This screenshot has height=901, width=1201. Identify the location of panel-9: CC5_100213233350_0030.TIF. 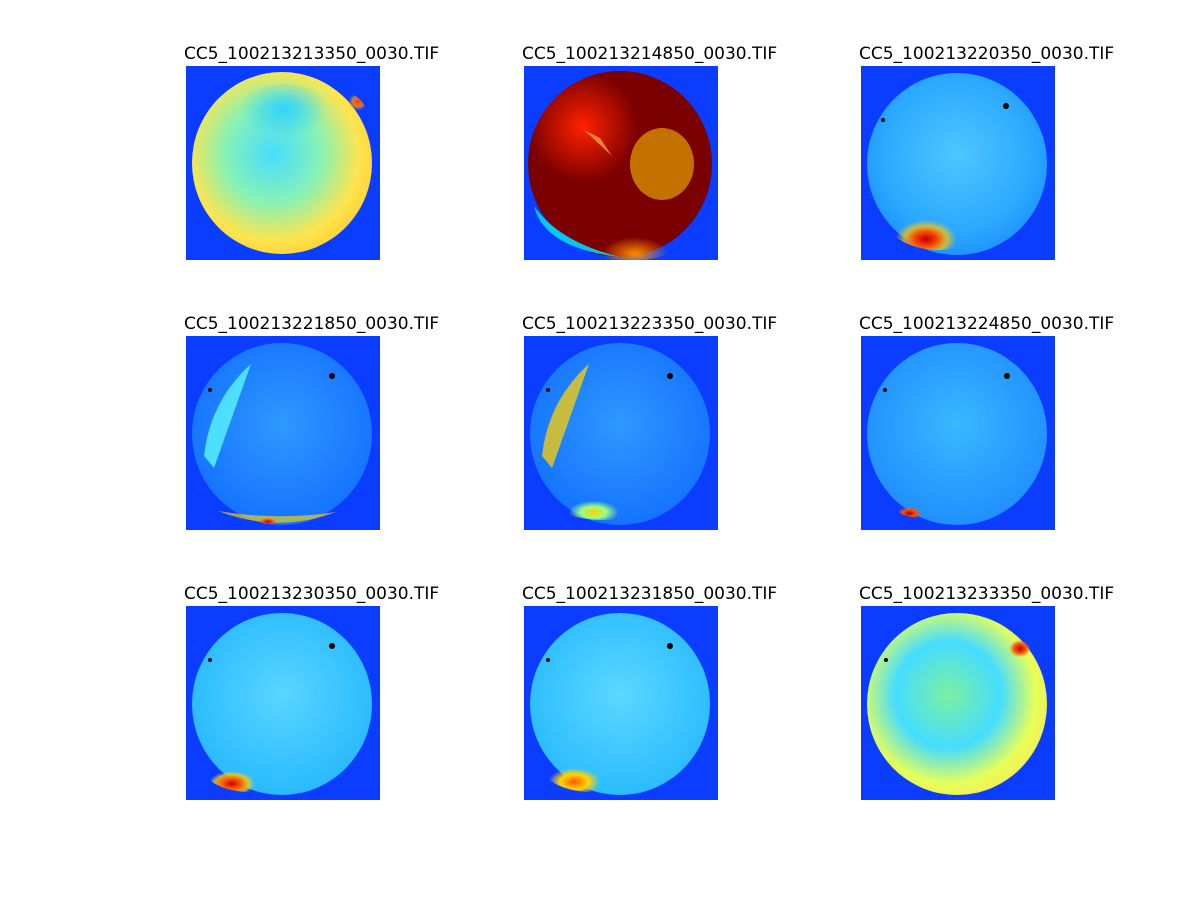
(999, 709).